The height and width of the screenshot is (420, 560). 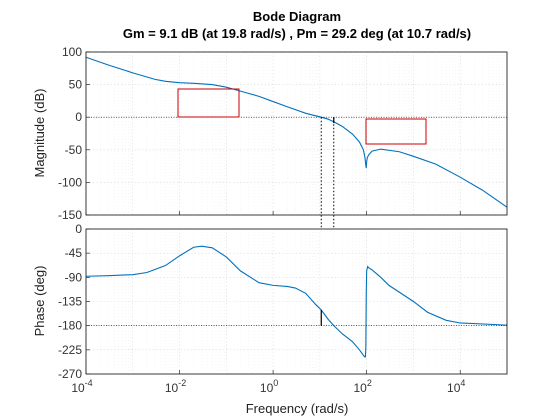 What do you see at coordinates (74, 277) in the screenshot?
I see `y-tick-label: -90` at bounding box center [74, 277].